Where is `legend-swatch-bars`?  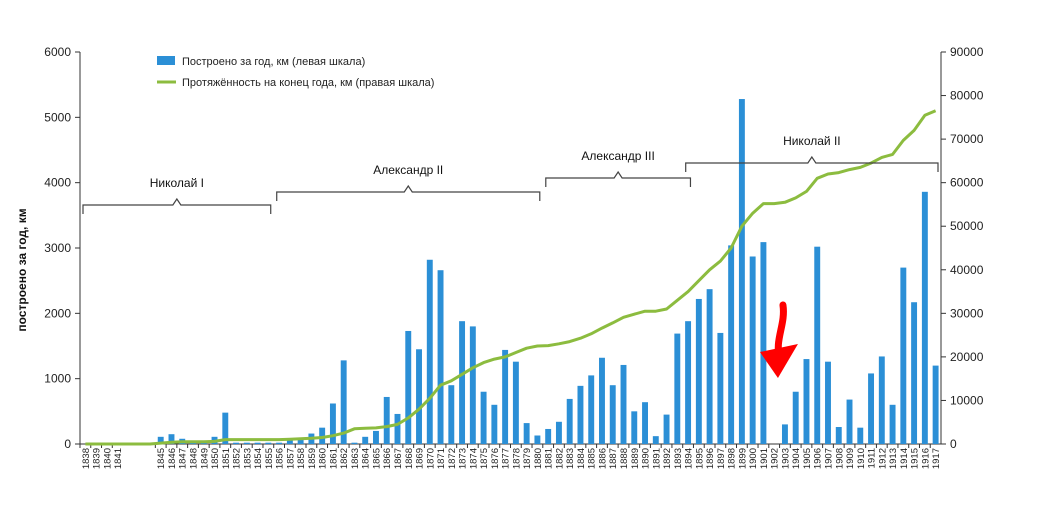
legend-swatch-bars is located at coordinates (166, 60).